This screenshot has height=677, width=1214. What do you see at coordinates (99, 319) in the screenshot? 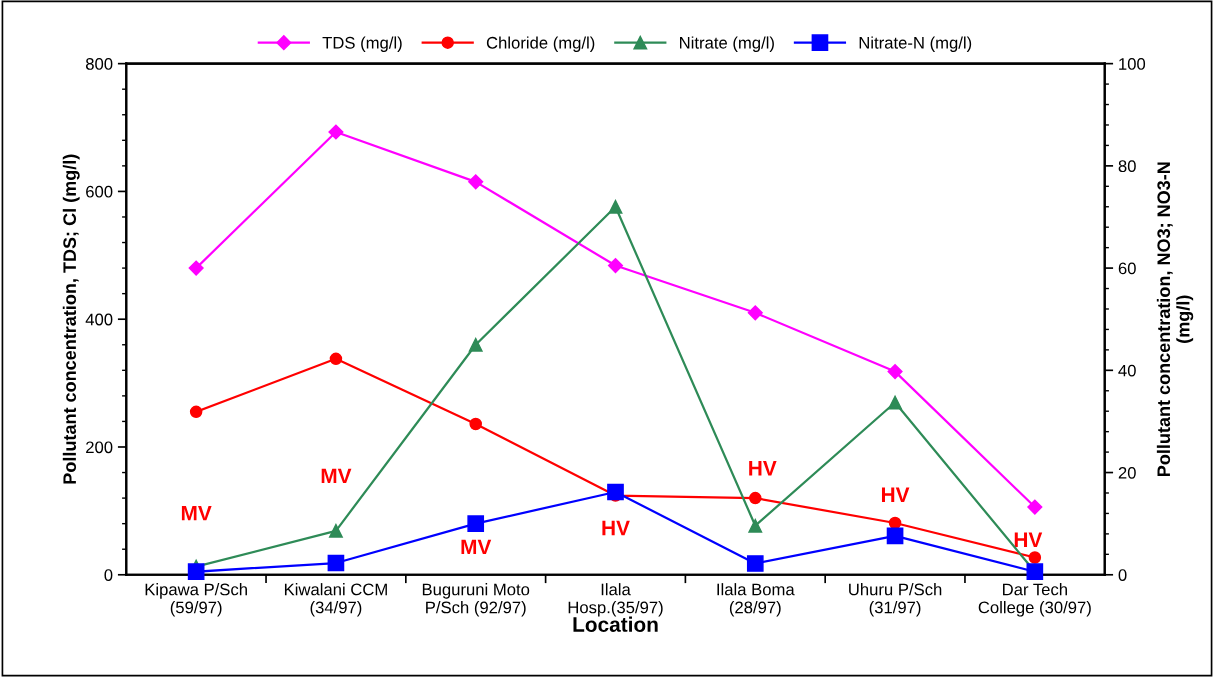
I see `y-tick-label: 400` at bounding box center [99, 319].